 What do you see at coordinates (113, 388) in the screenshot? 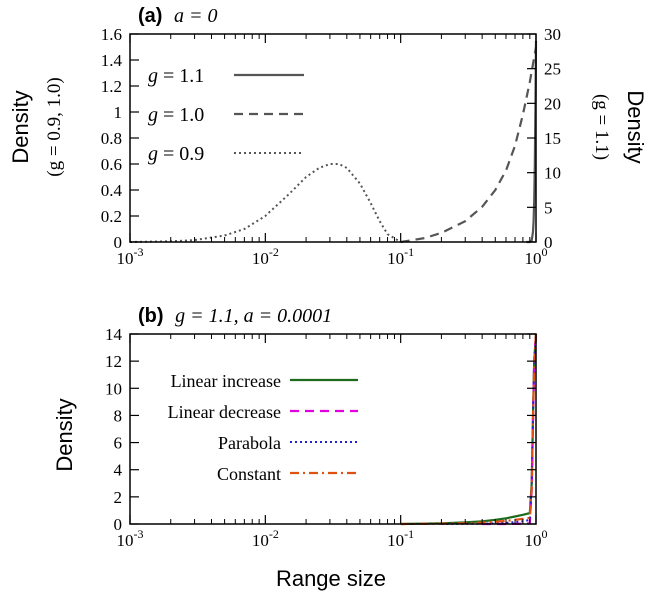
I see `b-y-tick-label: 10` at bounding box center [113, 388].